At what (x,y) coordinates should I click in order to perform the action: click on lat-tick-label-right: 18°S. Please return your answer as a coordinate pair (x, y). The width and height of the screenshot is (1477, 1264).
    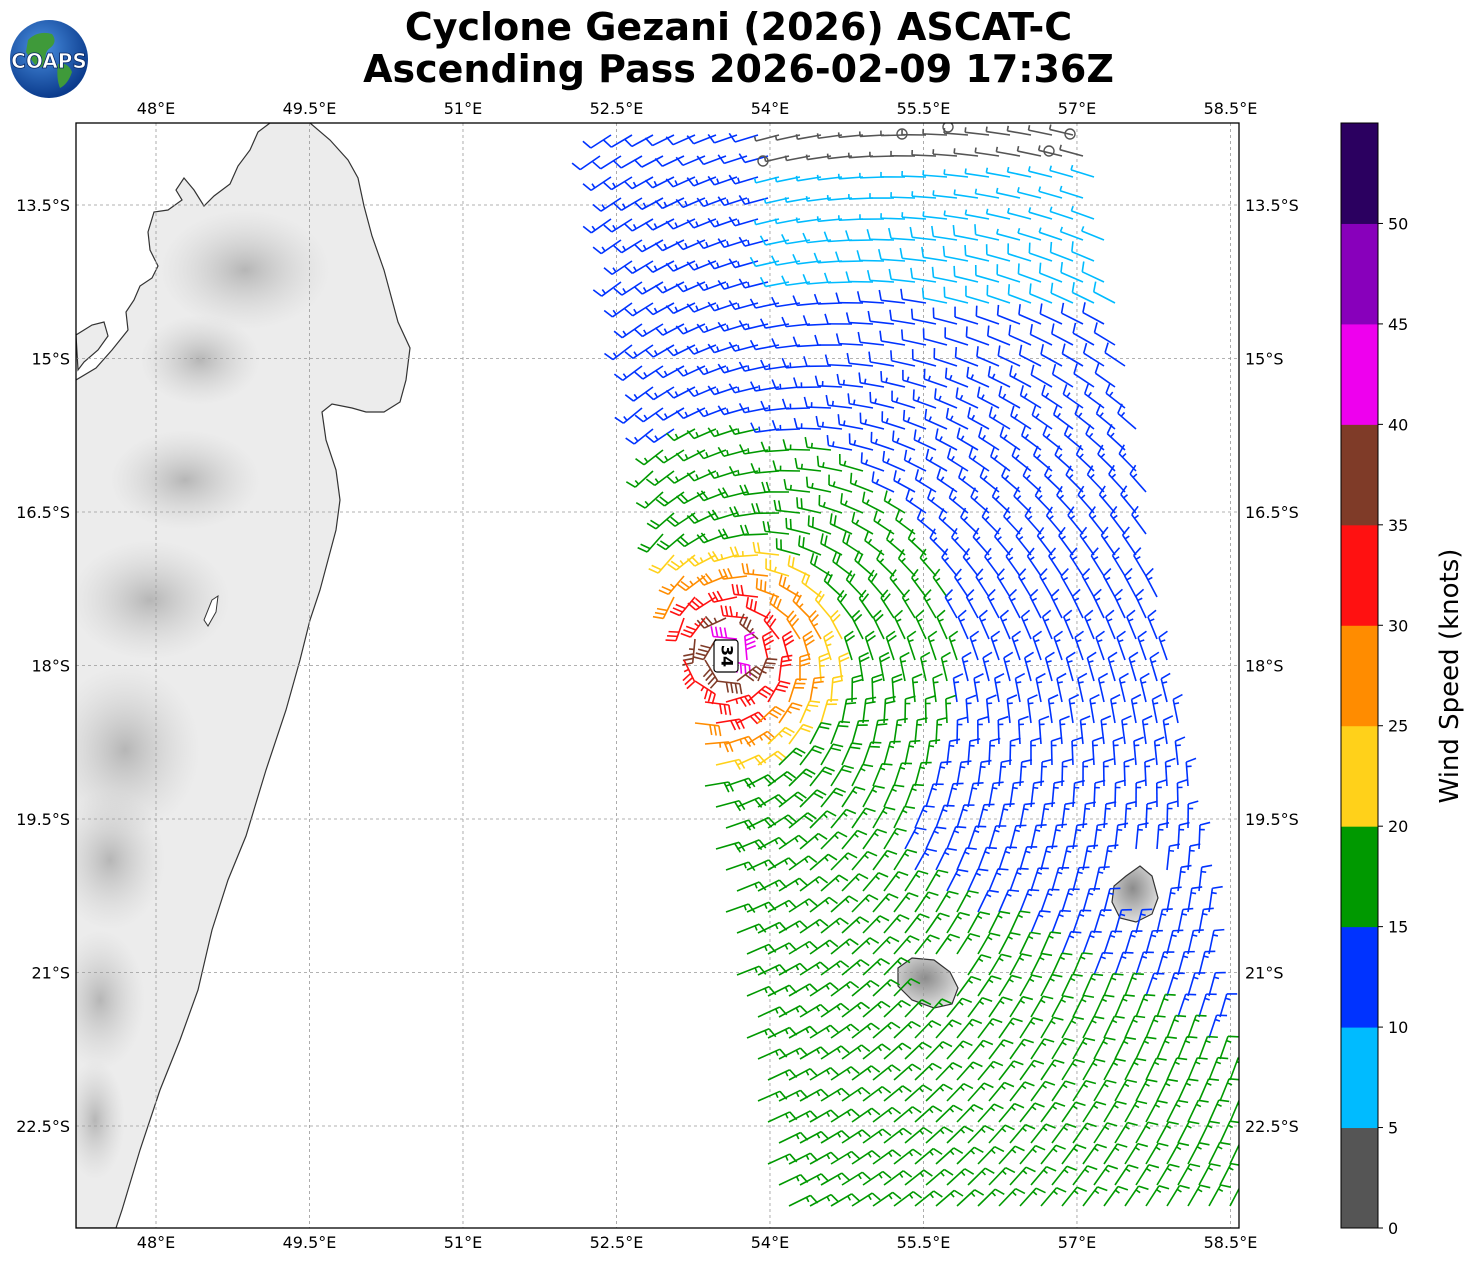
    Looking at the image, I should click on (1264, 665).